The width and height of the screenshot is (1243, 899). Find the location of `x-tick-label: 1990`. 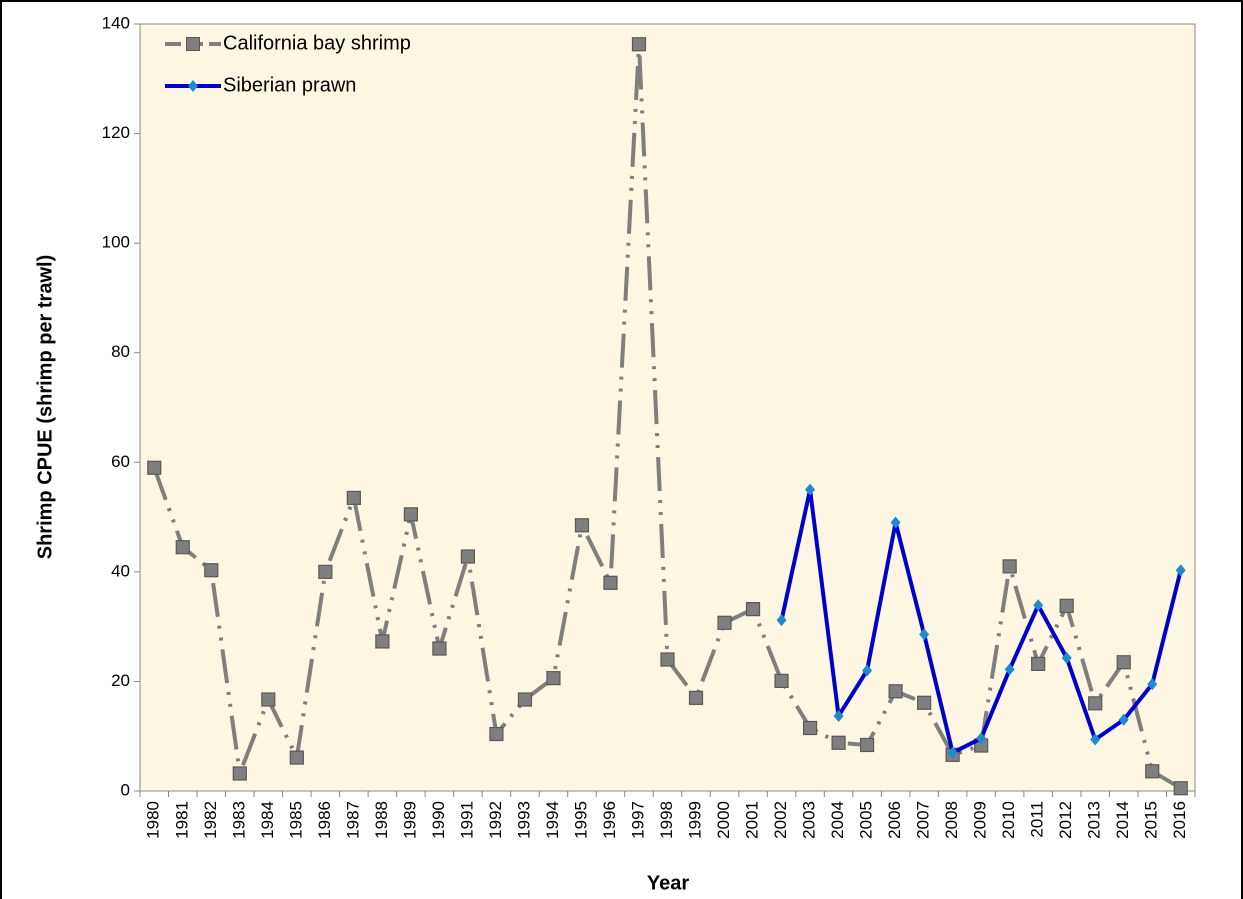

x-tick-label: 1990 is located at coordinates (438, 820).